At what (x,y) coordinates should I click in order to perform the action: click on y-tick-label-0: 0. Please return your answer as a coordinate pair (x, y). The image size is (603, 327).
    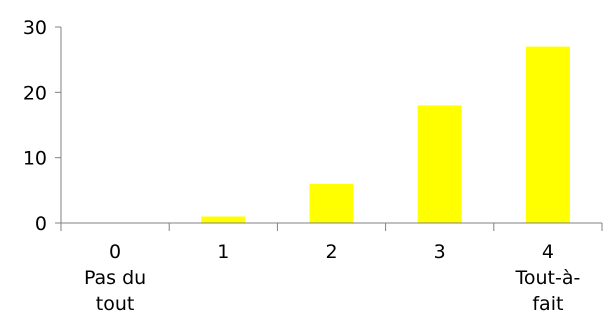
    Looking at the image, I should click on (41, 224).